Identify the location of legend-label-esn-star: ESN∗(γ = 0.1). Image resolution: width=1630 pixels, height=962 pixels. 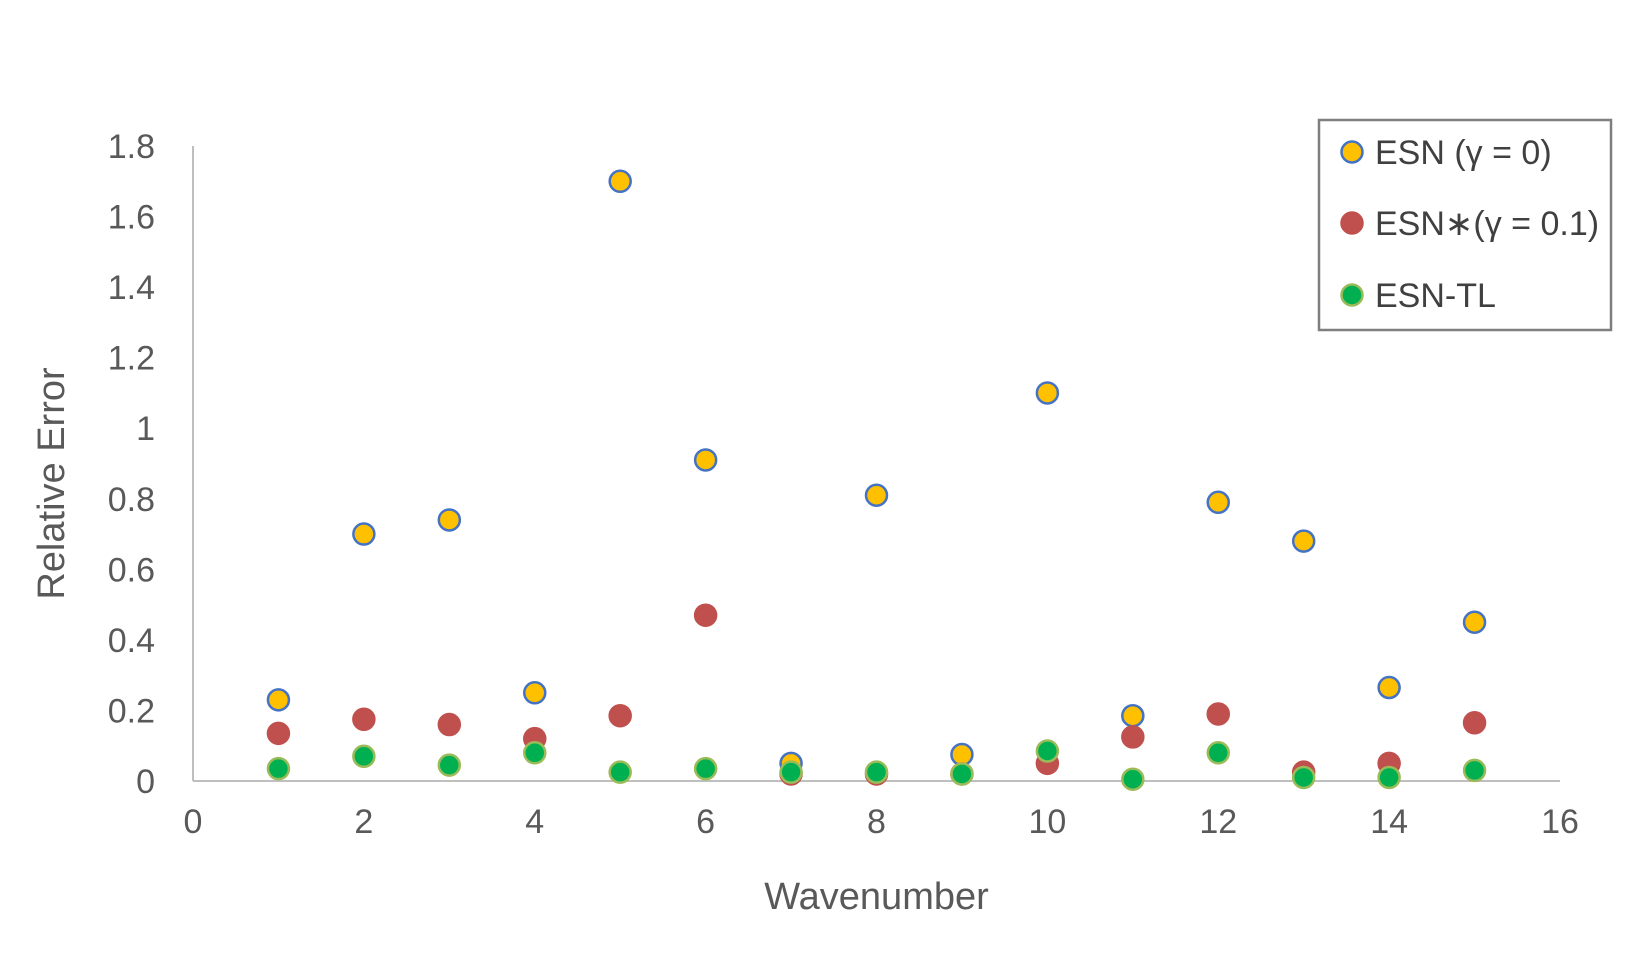
(1487, 224).